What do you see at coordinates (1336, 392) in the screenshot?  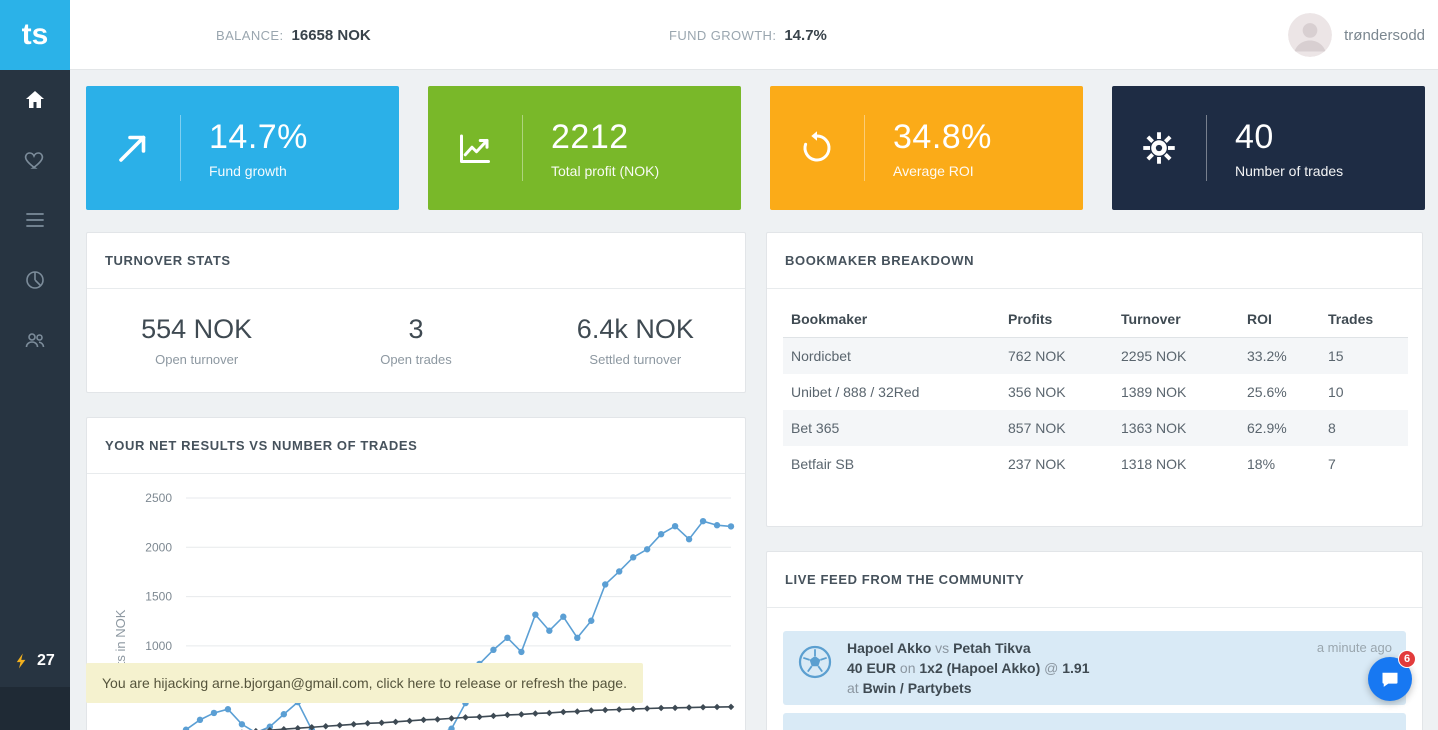 I see `trades-cell: 10` at bounding box center [1336, 392].